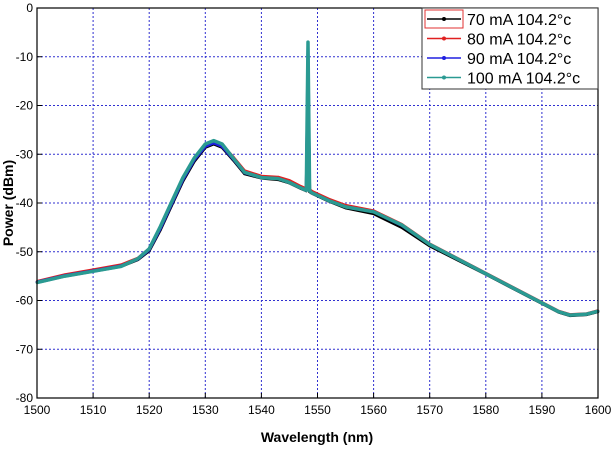 The image size is (614, 449). I want to click on x-tick-label: 1570, so click(429, 410).